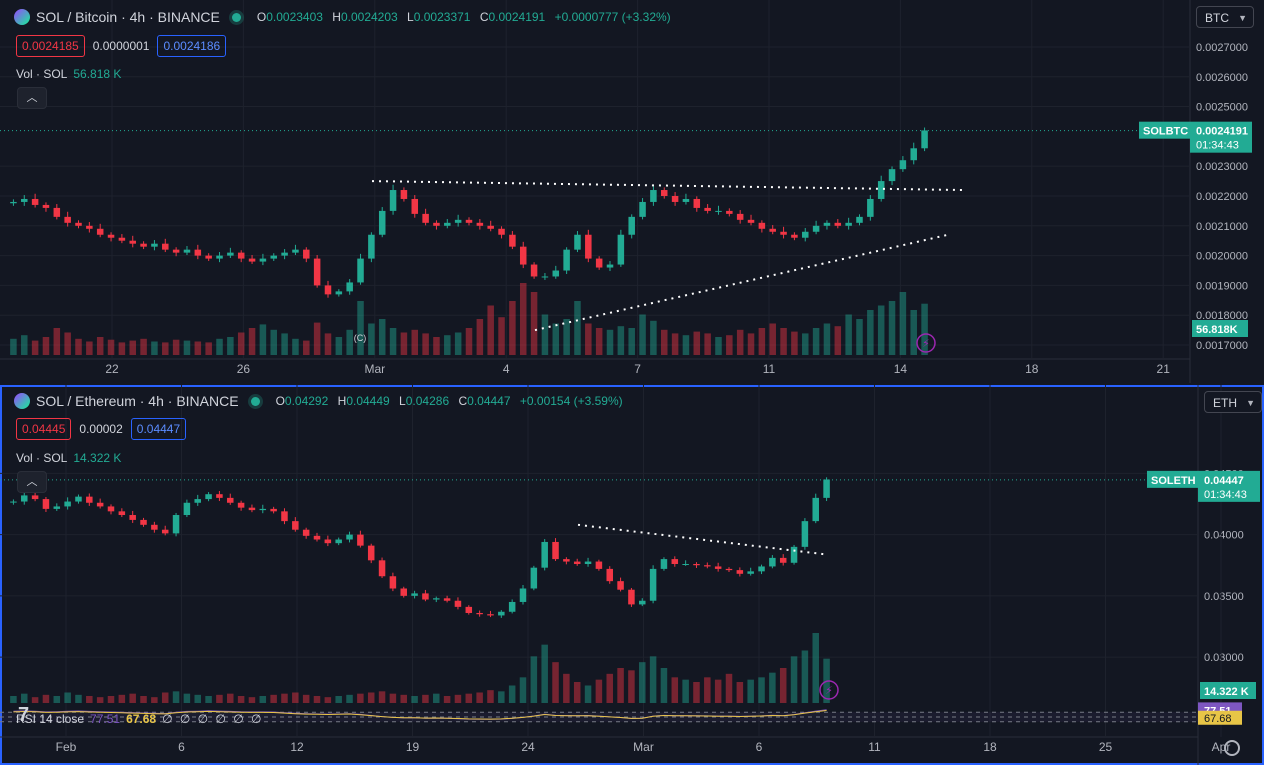  Describe the element at coordinates (112, 369) in the screenshot. I see `time-tick-label: 22` at that location.